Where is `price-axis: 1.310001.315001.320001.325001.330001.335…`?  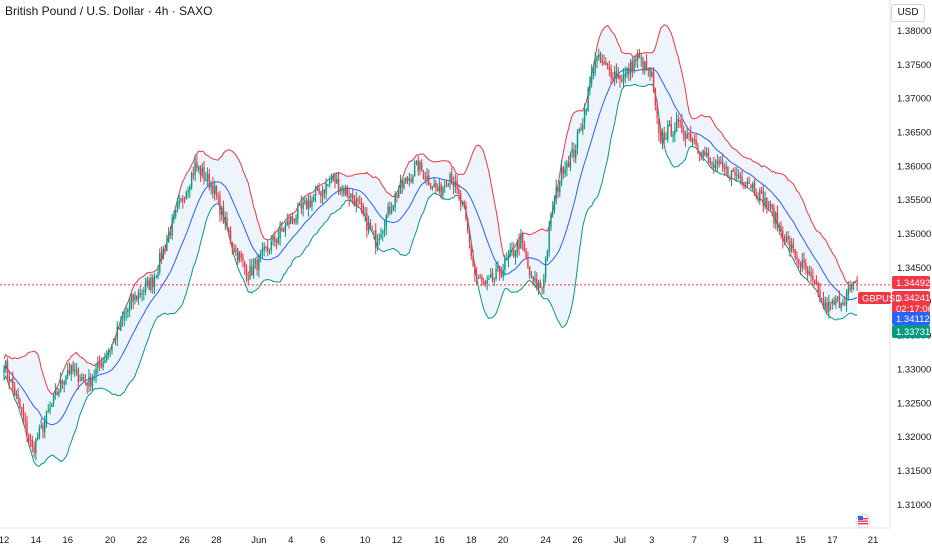 price-axis: 1.310001.315001.320001.325001.330001.335… is located at coordinates (914, 268).